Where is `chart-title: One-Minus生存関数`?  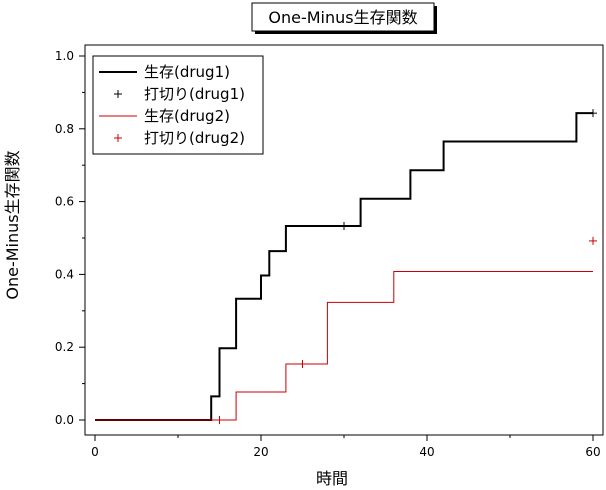
chart-title: One-Minus生存関数 is located at coordinates (342, 17).